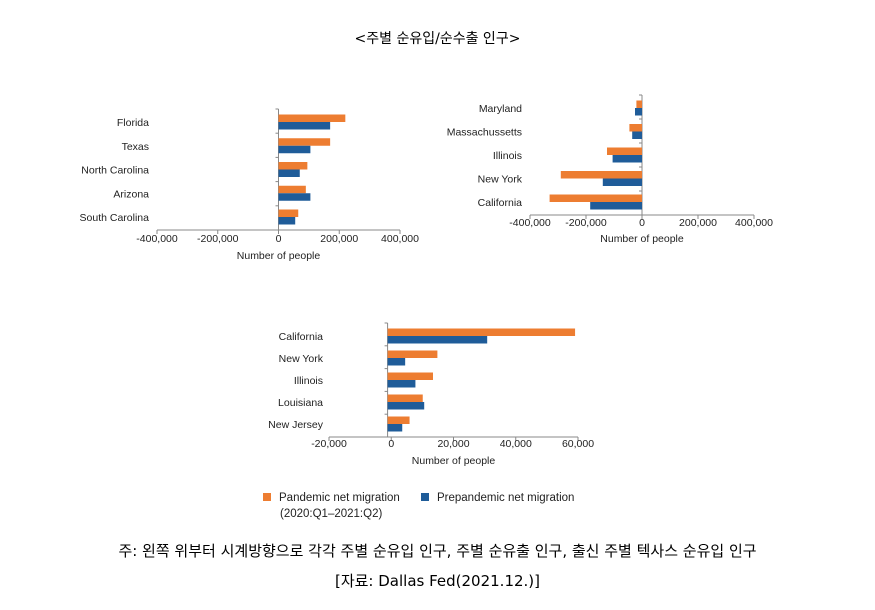 This screenshot has height=610, width=875. What do you see at coordinates (437, 39) in the screenshot?
I see `page-title: <주별 순유입/순수출 인구>` at bounding box center [437, 39].